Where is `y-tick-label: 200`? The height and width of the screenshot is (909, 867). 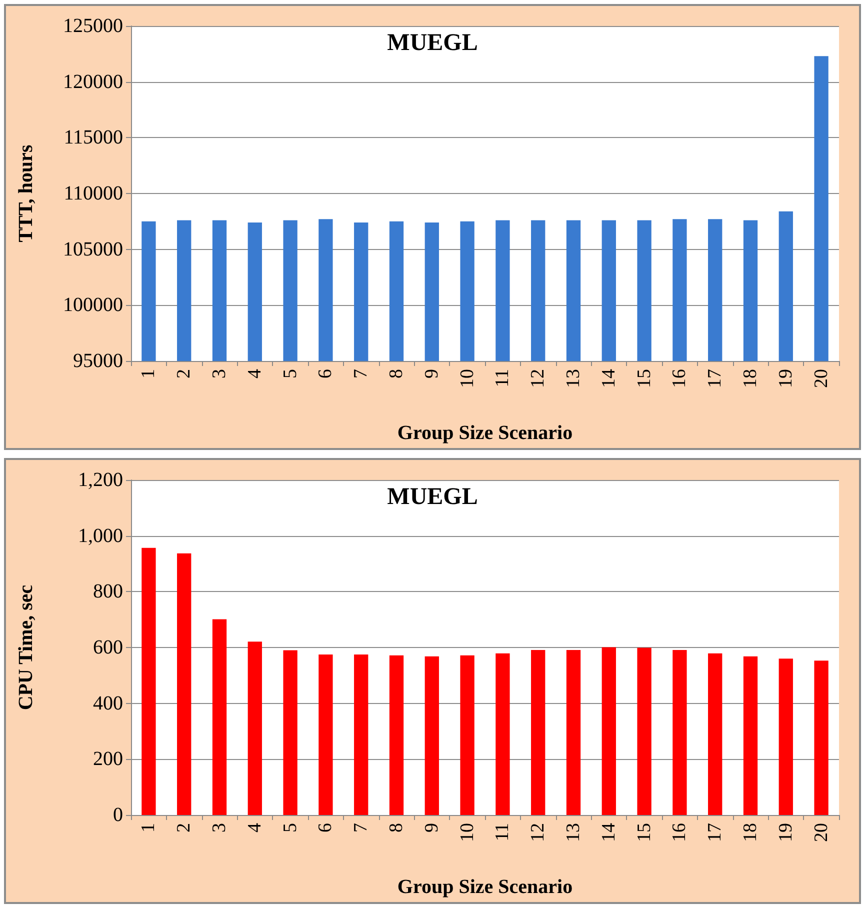
y-tick-label: 200 is located at coordinates (108, 759).